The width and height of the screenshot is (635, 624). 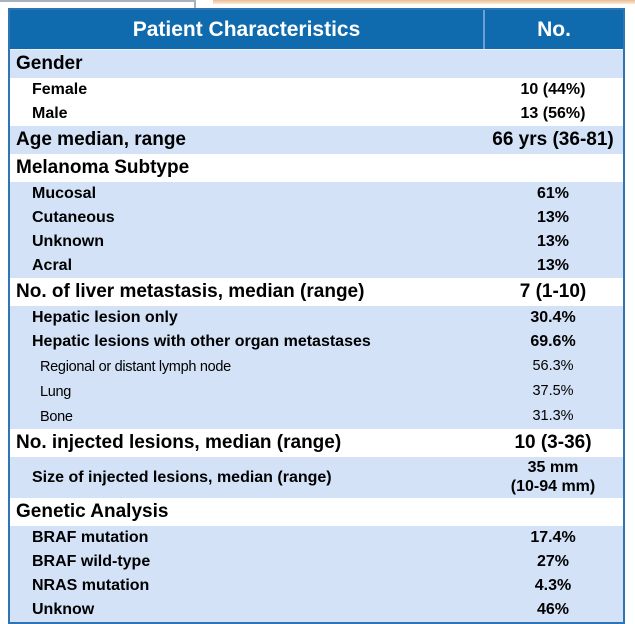 What do you see at coordinates (316, 391) in the screenshot?
I see `table-row: Lung 37.5%` at bounding box center [316, 391].